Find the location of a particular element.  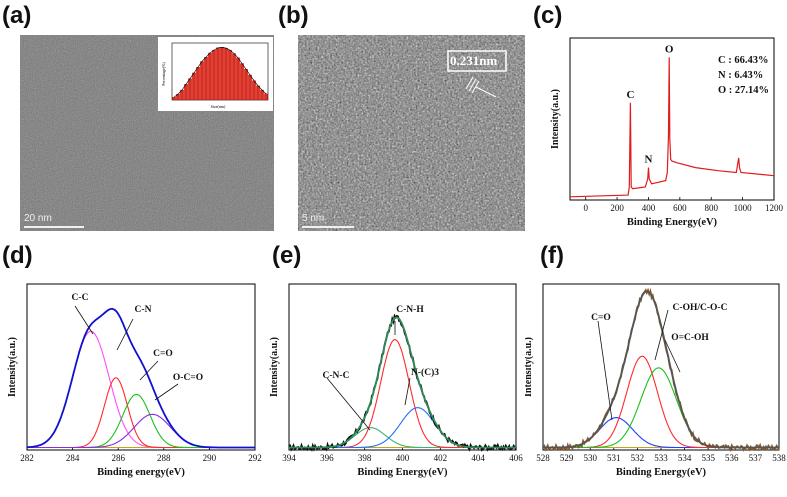

x-axis-label: Binding energy(eV) is located at coordinates (141, 472).